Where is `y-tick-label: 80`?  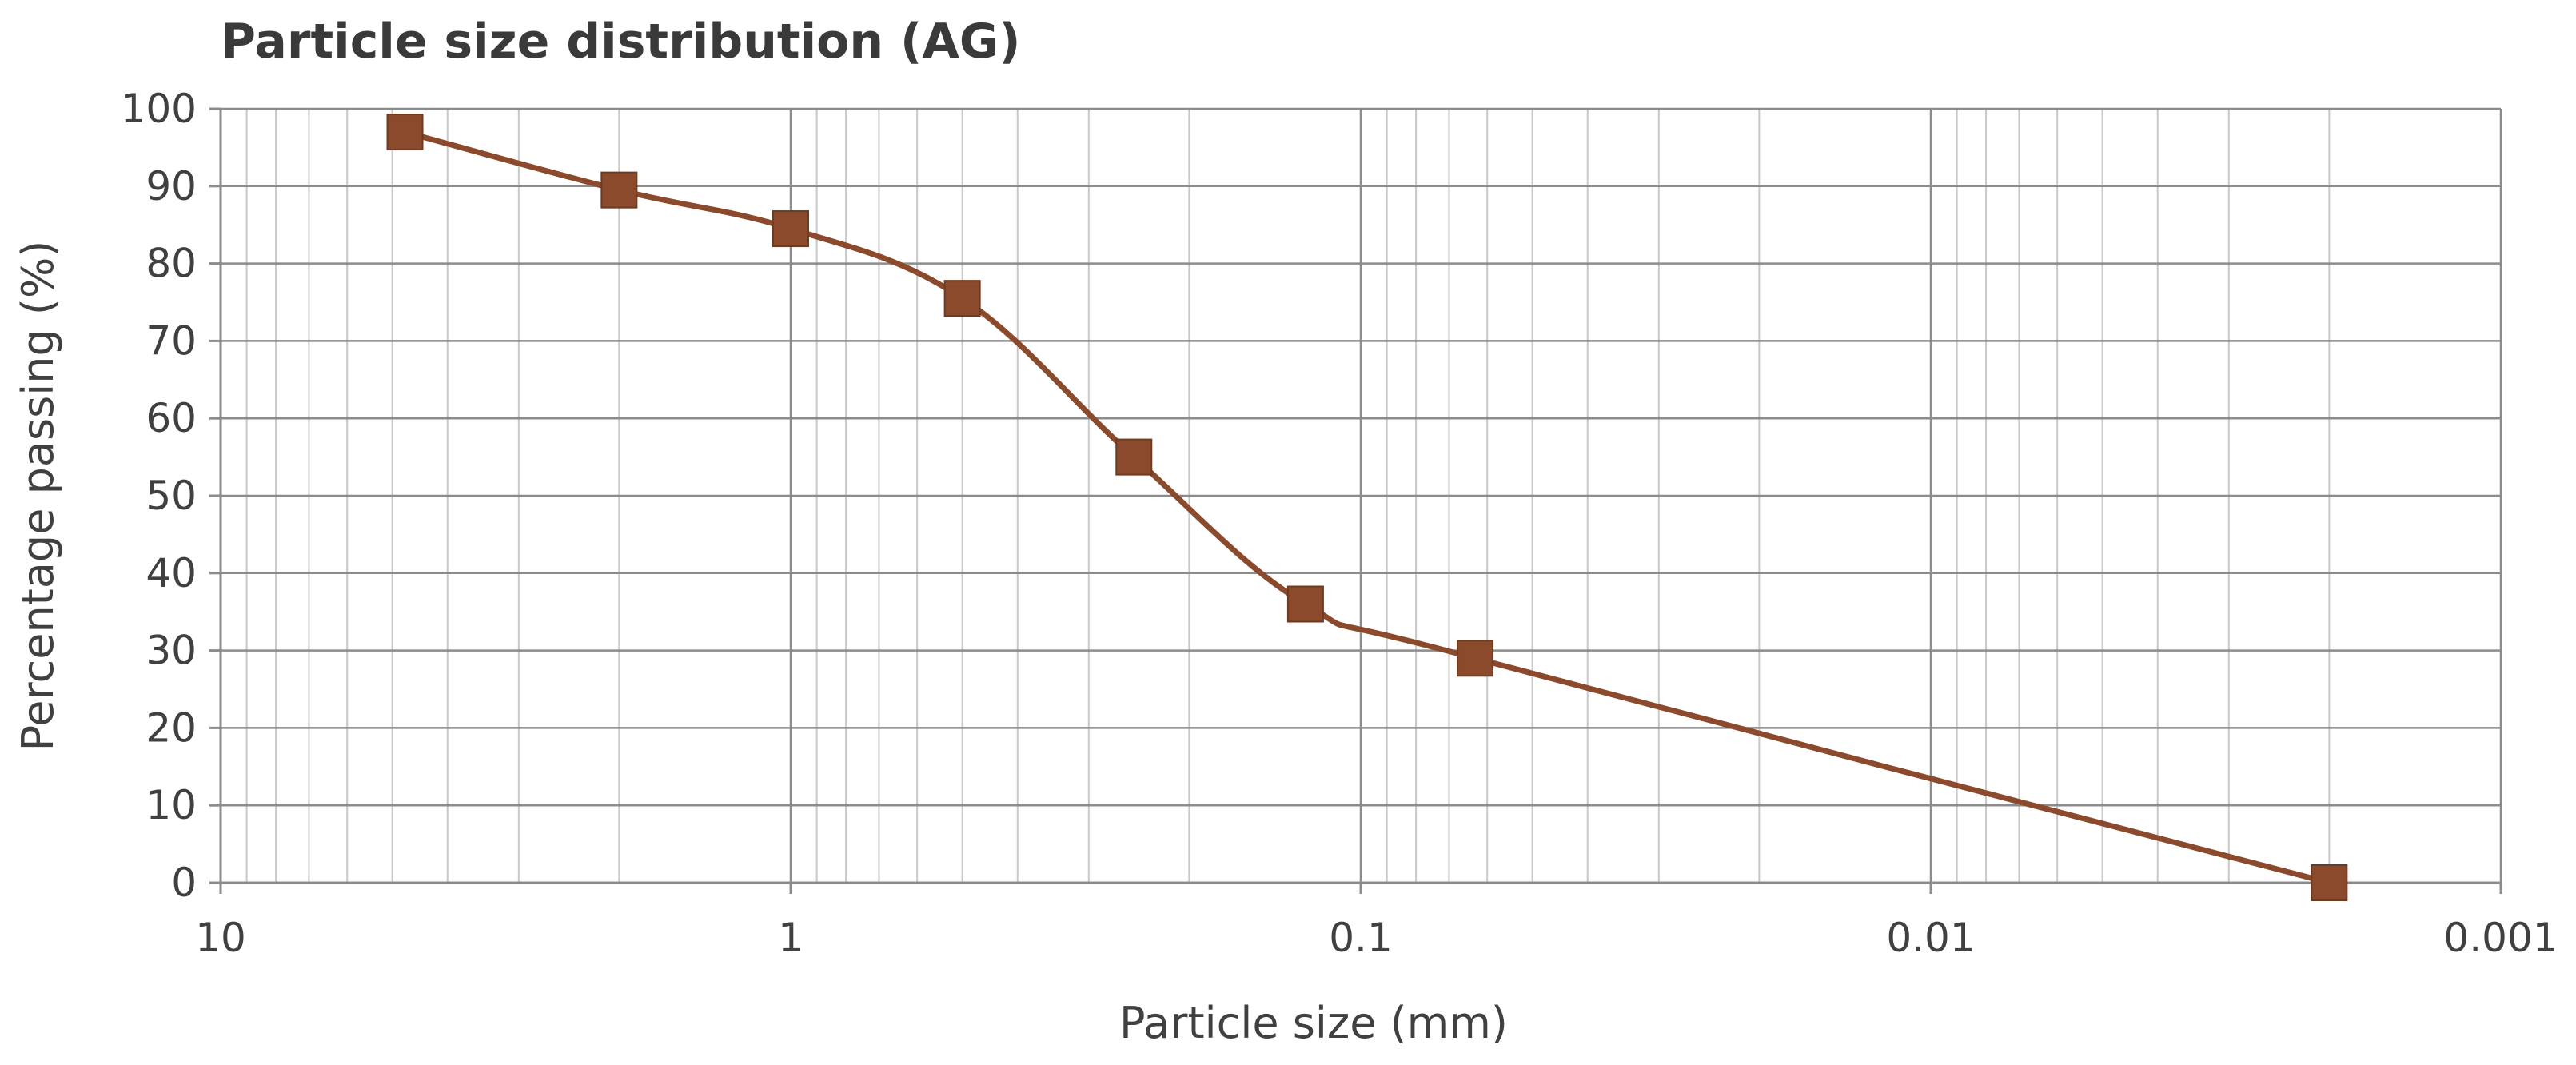
y-tick-label: 80 is located at coordinates (171, 264).